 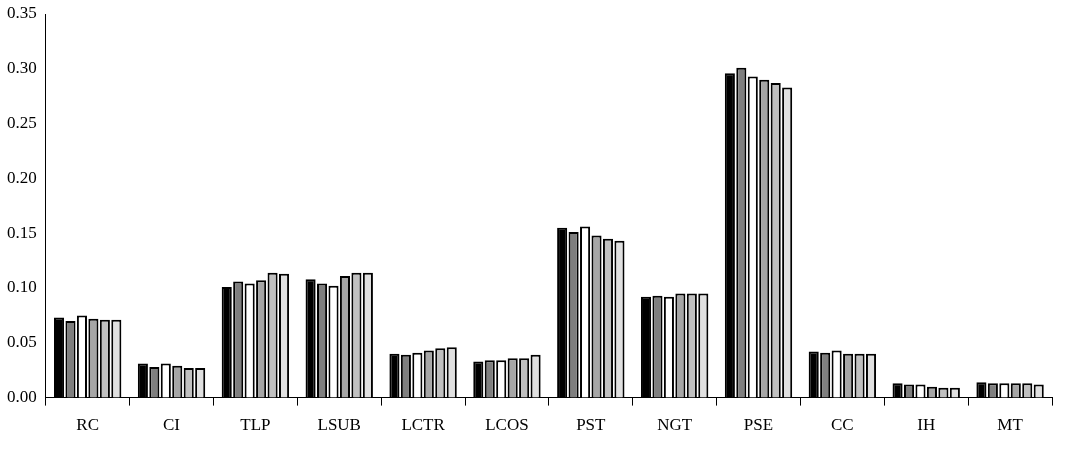 I want to click on y-tick-label: 0.20, so click(x=22, y=177).